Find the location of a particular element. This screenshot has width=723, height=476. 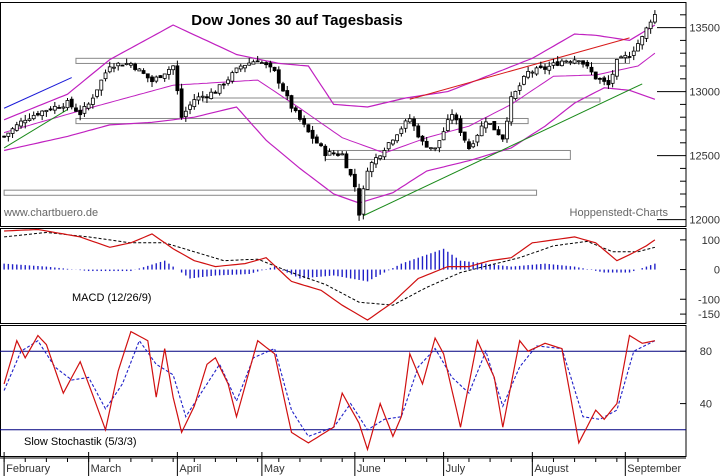

price-y-tick-label: 13000 is located at coordinates (704, 93).